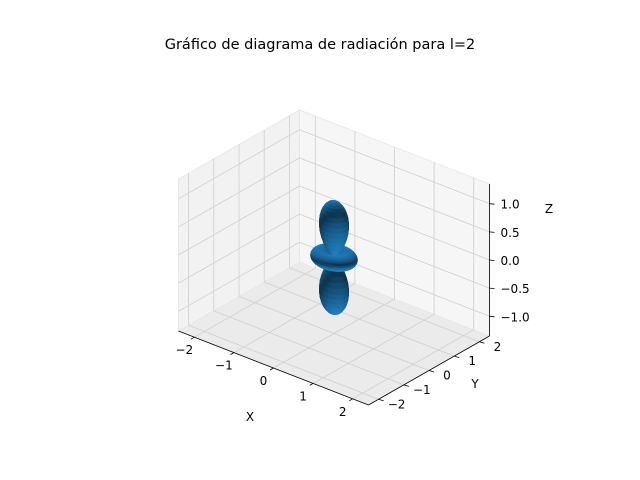 This screenshot has width=640, height=480. I want to click on x-tick-label: 0, so click(264, 381).